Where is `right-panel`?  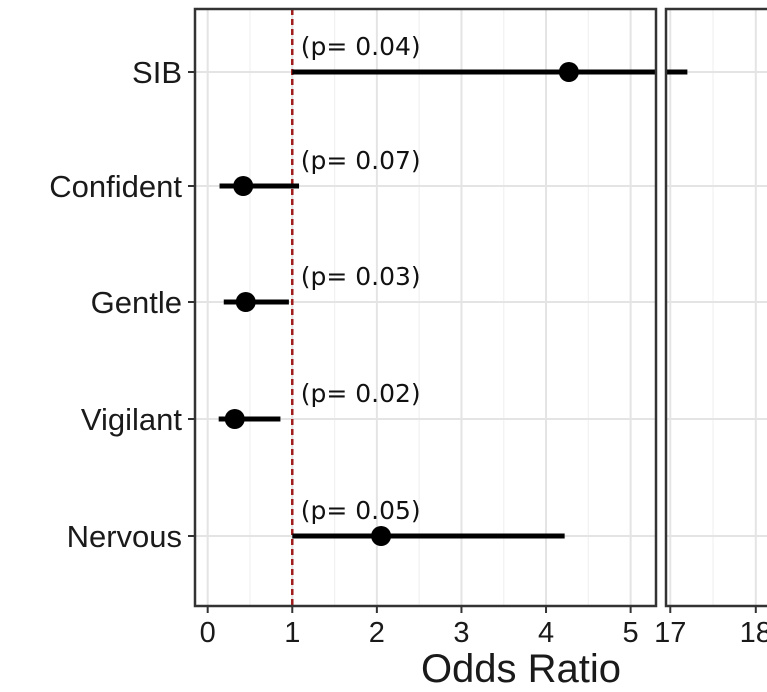 right-panel is located at coordinates (715, 307).